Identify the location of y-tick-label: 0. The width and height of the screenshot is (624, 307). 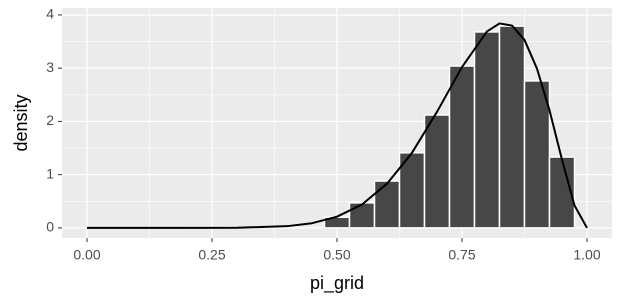
(50, 227).